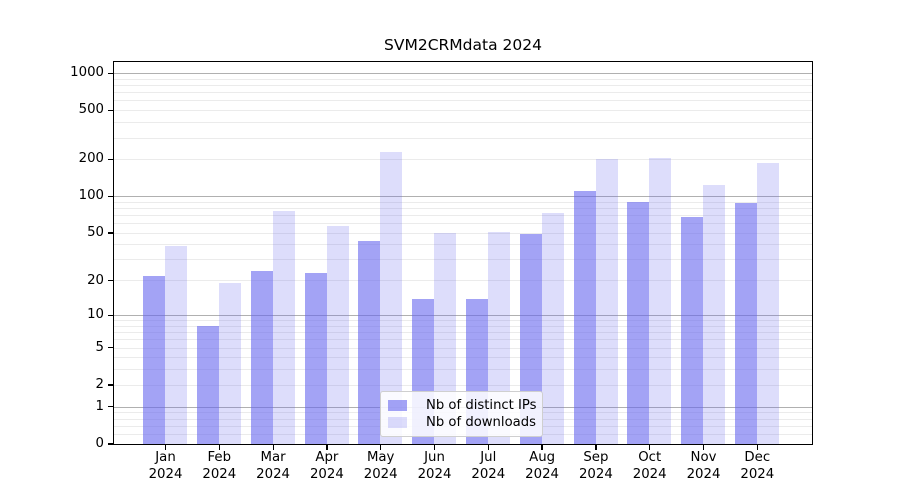 The image size is (900, 500). I want to click on y-tick-label: 100, so click(91, 196).